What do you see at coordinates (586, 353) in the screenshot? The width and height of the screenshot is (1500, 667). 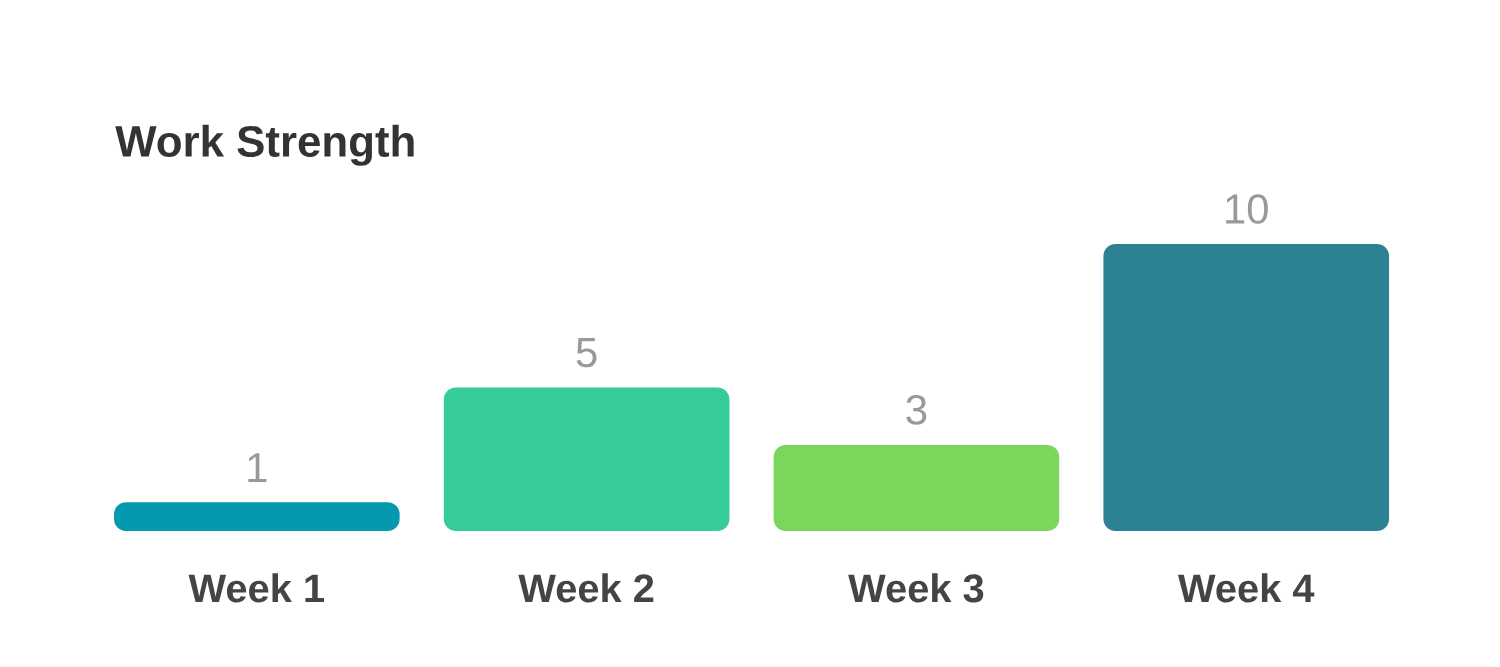 I see `data-label: 5` at bounding box center [586, 353].